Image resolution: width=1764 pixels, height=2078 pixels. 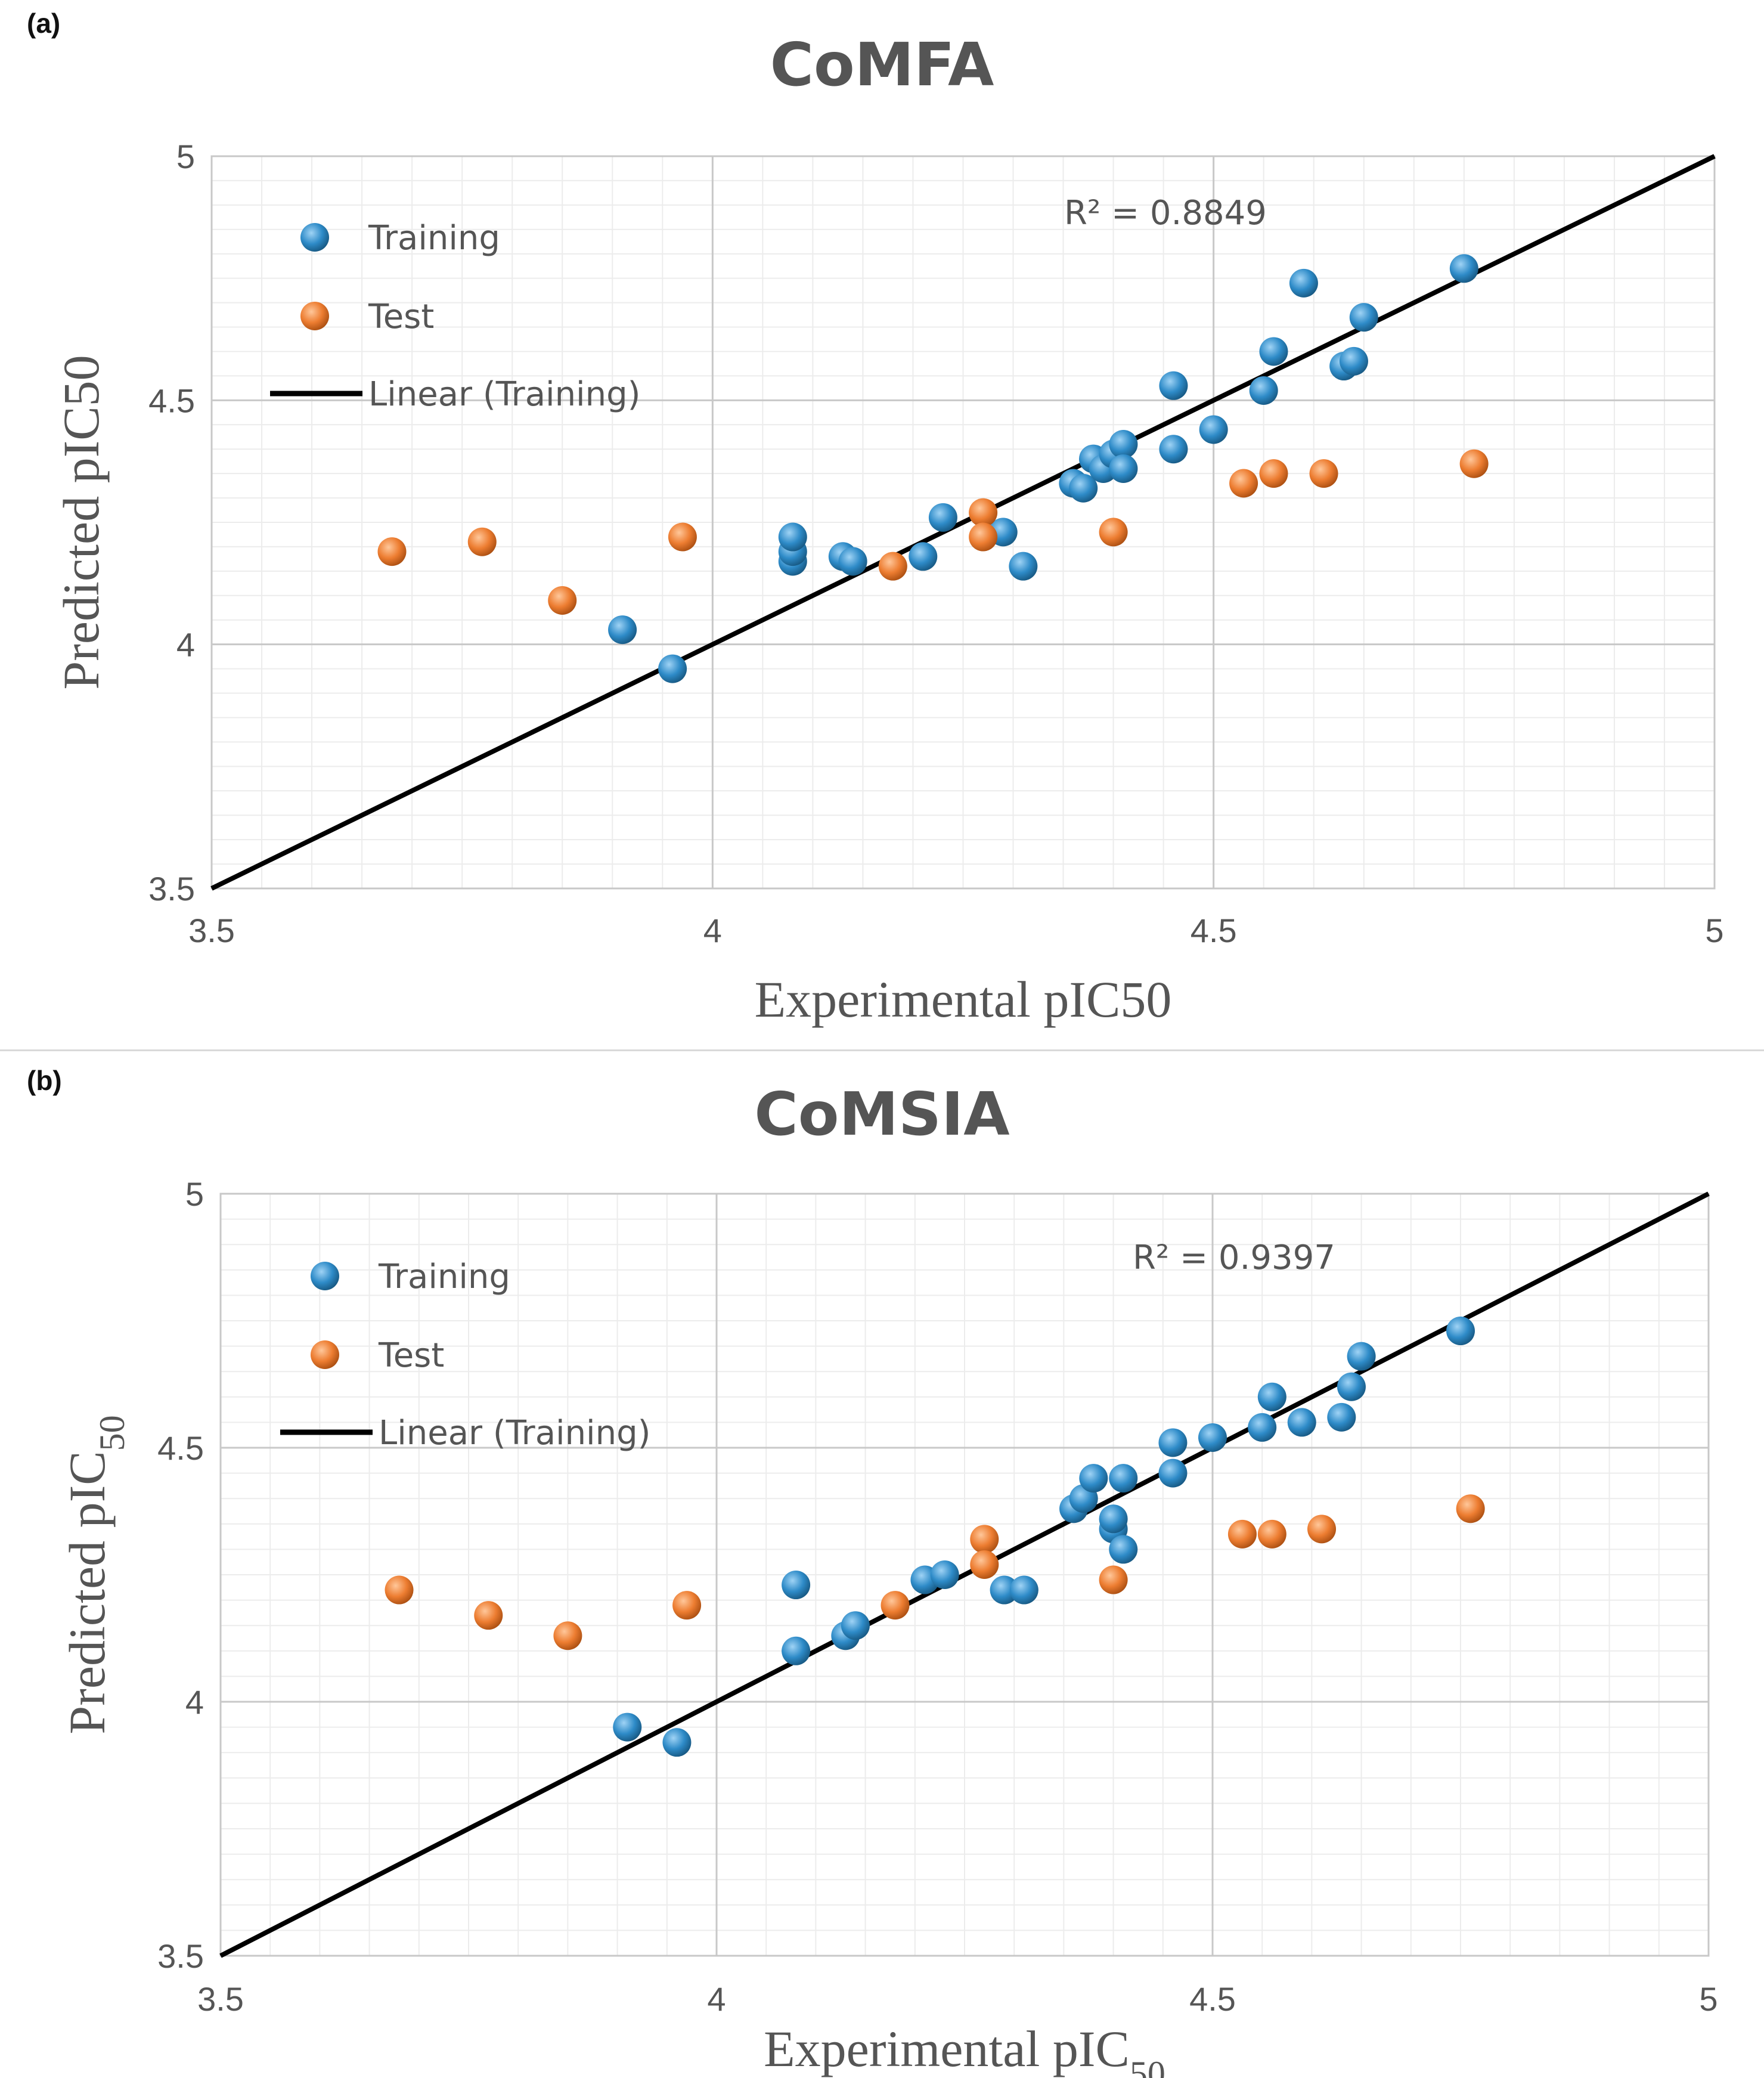 What do you see at coordinates (44, 24) in the screenshot?
I see `panel-label-a: (a)` at bounding box center [44, 24].